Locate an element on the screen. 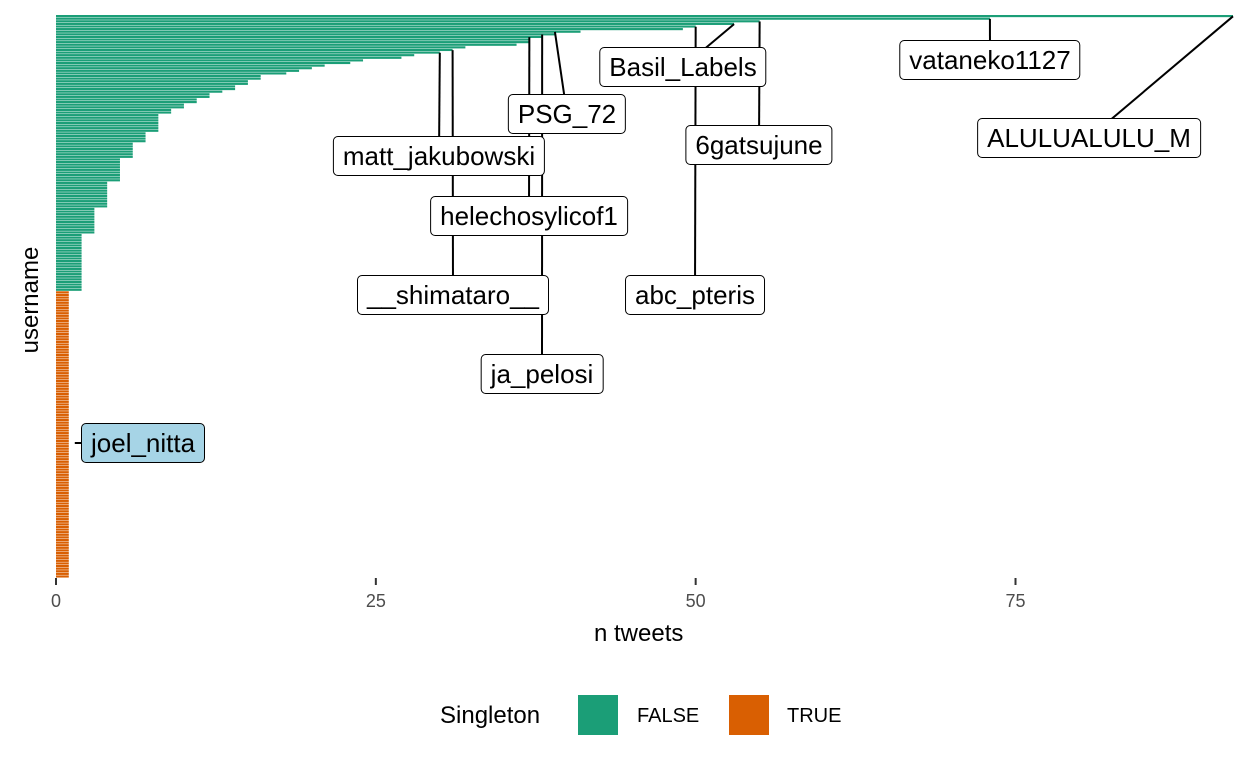 This screenshot has height=768, width=1248. username-callout: __shimataro__ is located at coordinates (453, 295).